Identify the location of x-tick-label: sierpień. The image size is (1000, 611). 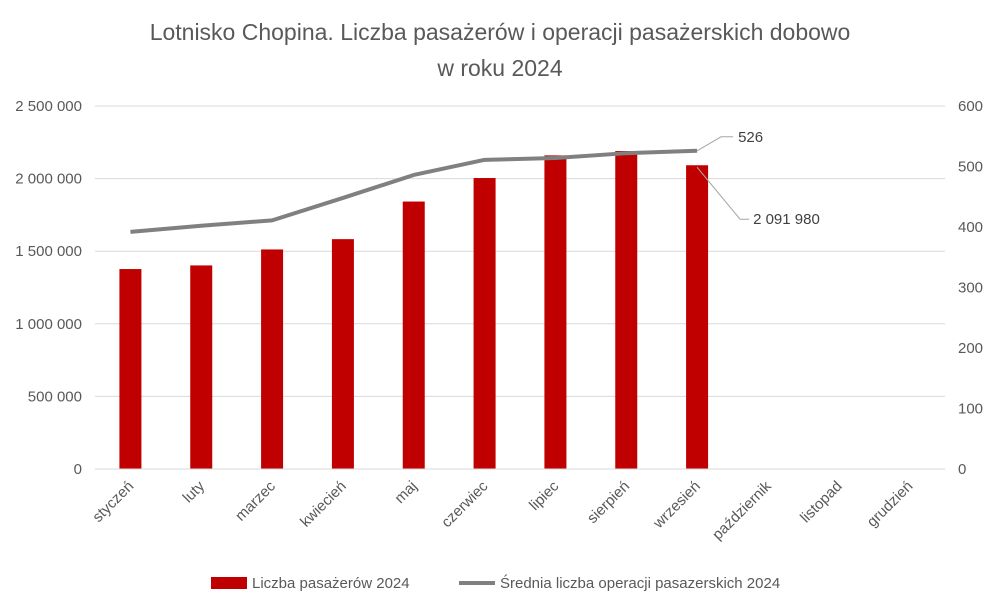
(608, 502).